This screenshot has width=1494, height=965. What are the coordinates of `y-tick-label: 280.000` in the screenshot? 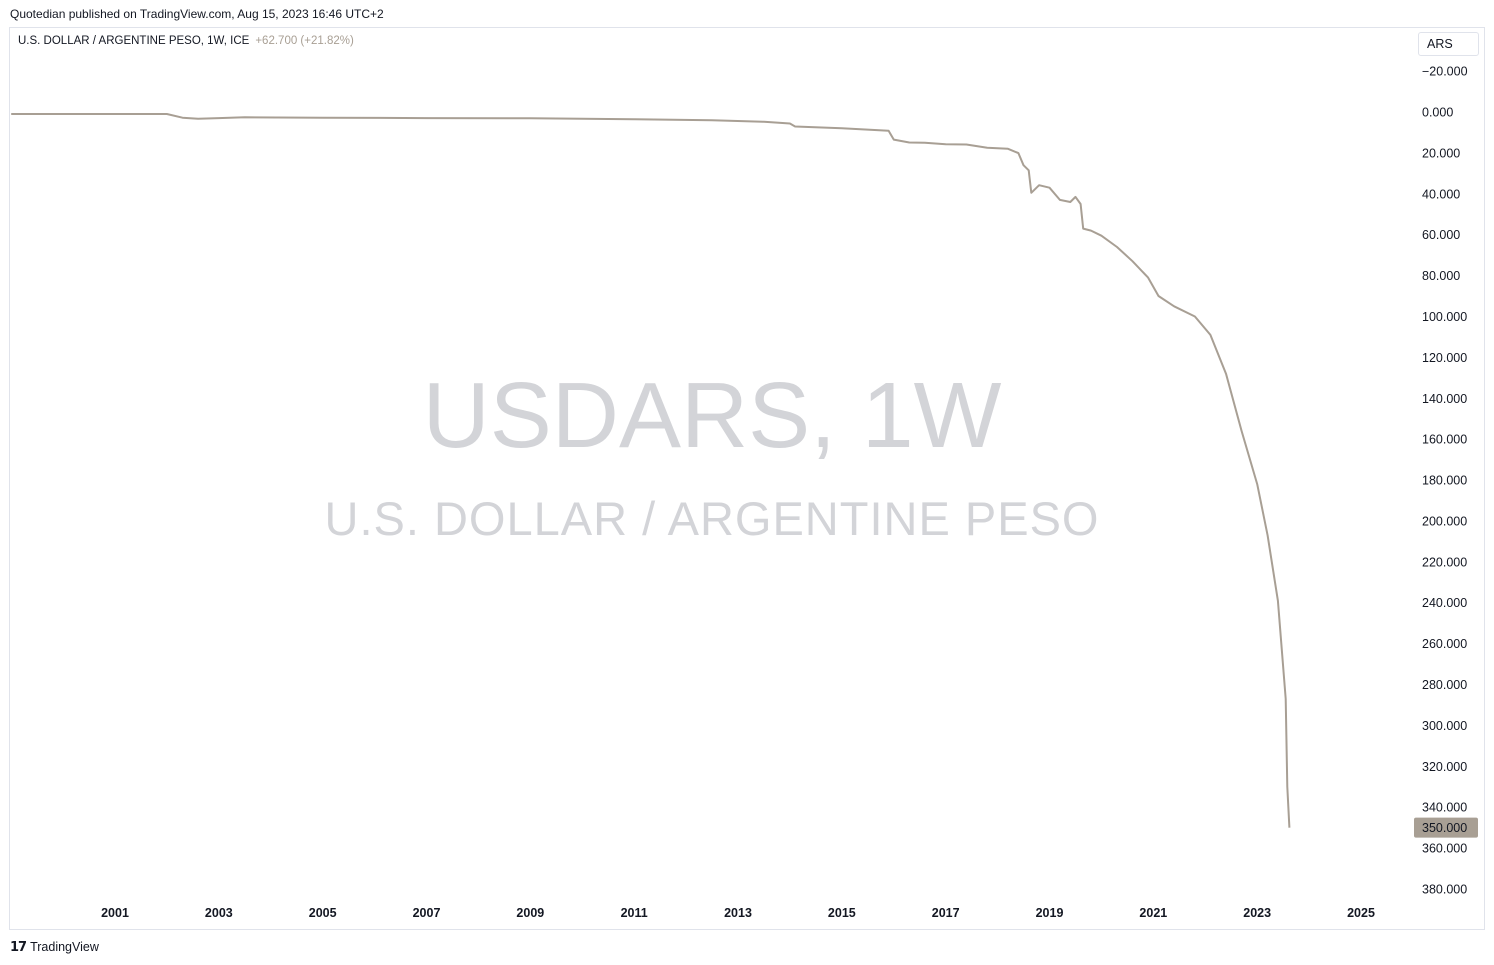 It's located at (1444, 685).